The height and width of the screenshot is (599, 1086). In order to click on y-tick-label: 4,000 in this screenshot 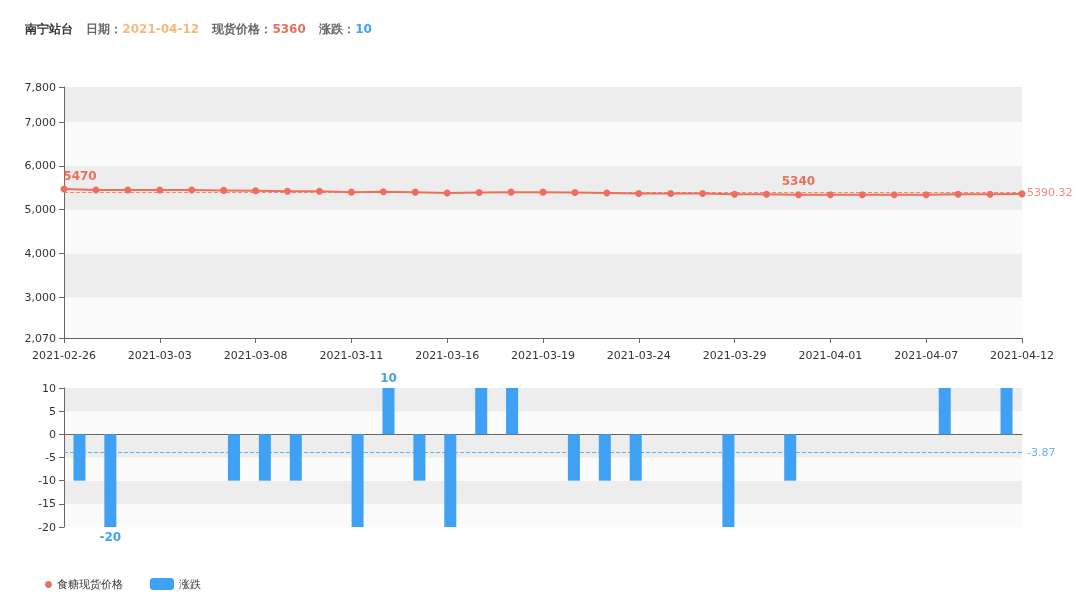, I will do `click(40, 253)`.